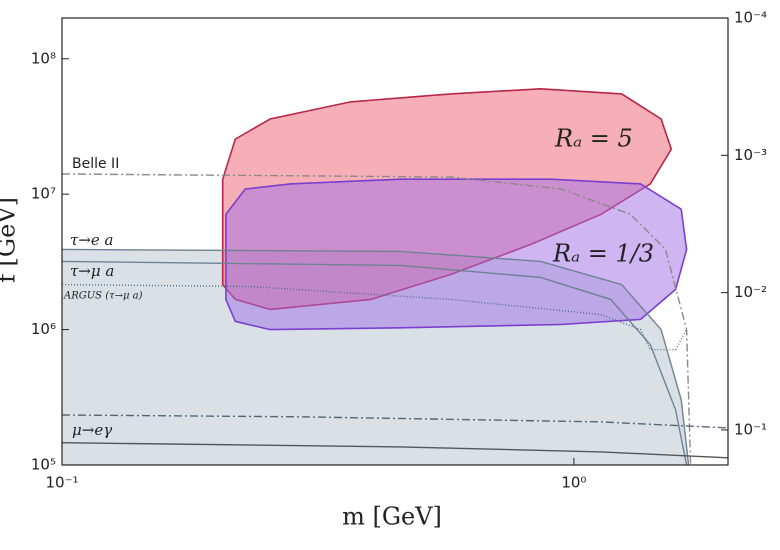  What do you see at coordinates (103, 296) in the screenshot?
I see `curve-label: ARGUS (τ→μ a)` at bounding box center [103, 296].